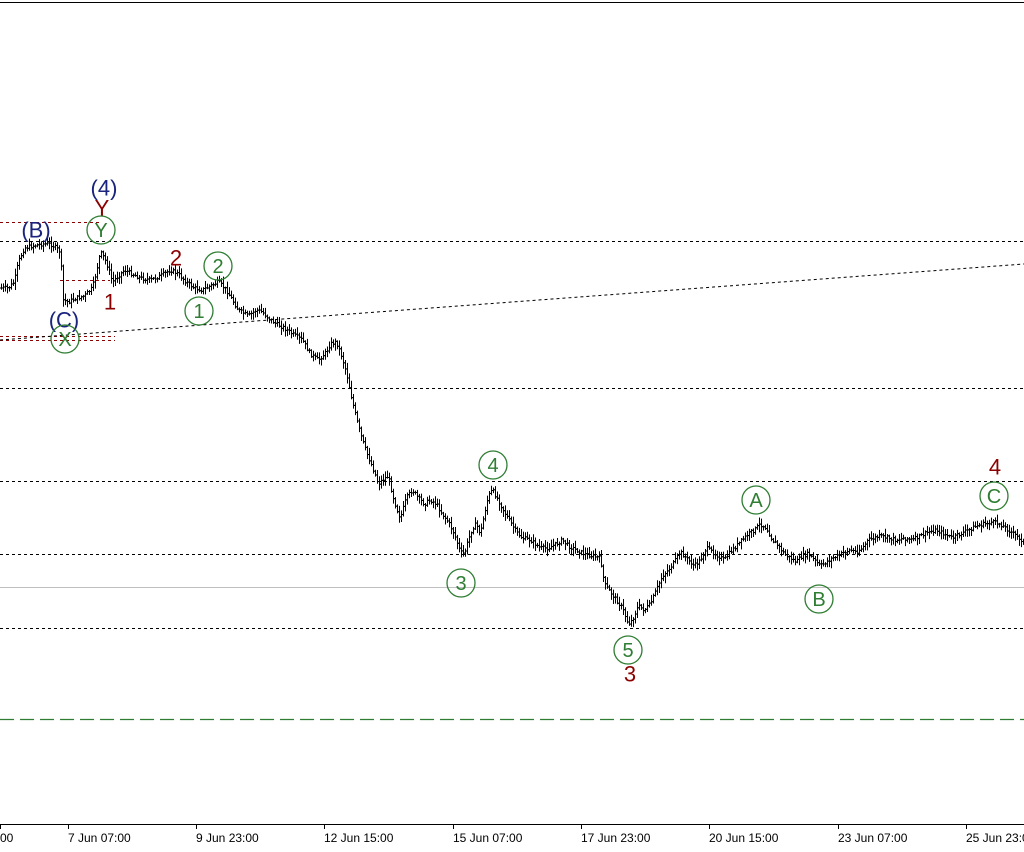 This screenshot has width=1024, height=852. I want to click on wave-label-14: A, so click(756, 500).